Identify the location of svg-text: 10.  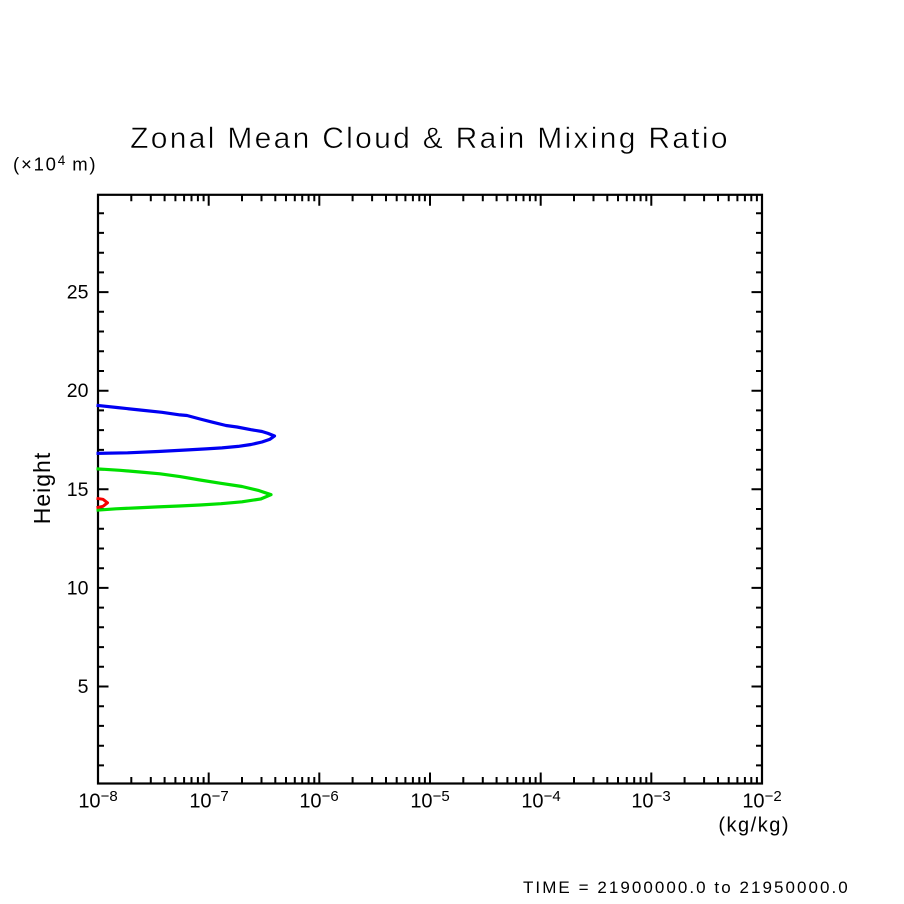
(78, 588).